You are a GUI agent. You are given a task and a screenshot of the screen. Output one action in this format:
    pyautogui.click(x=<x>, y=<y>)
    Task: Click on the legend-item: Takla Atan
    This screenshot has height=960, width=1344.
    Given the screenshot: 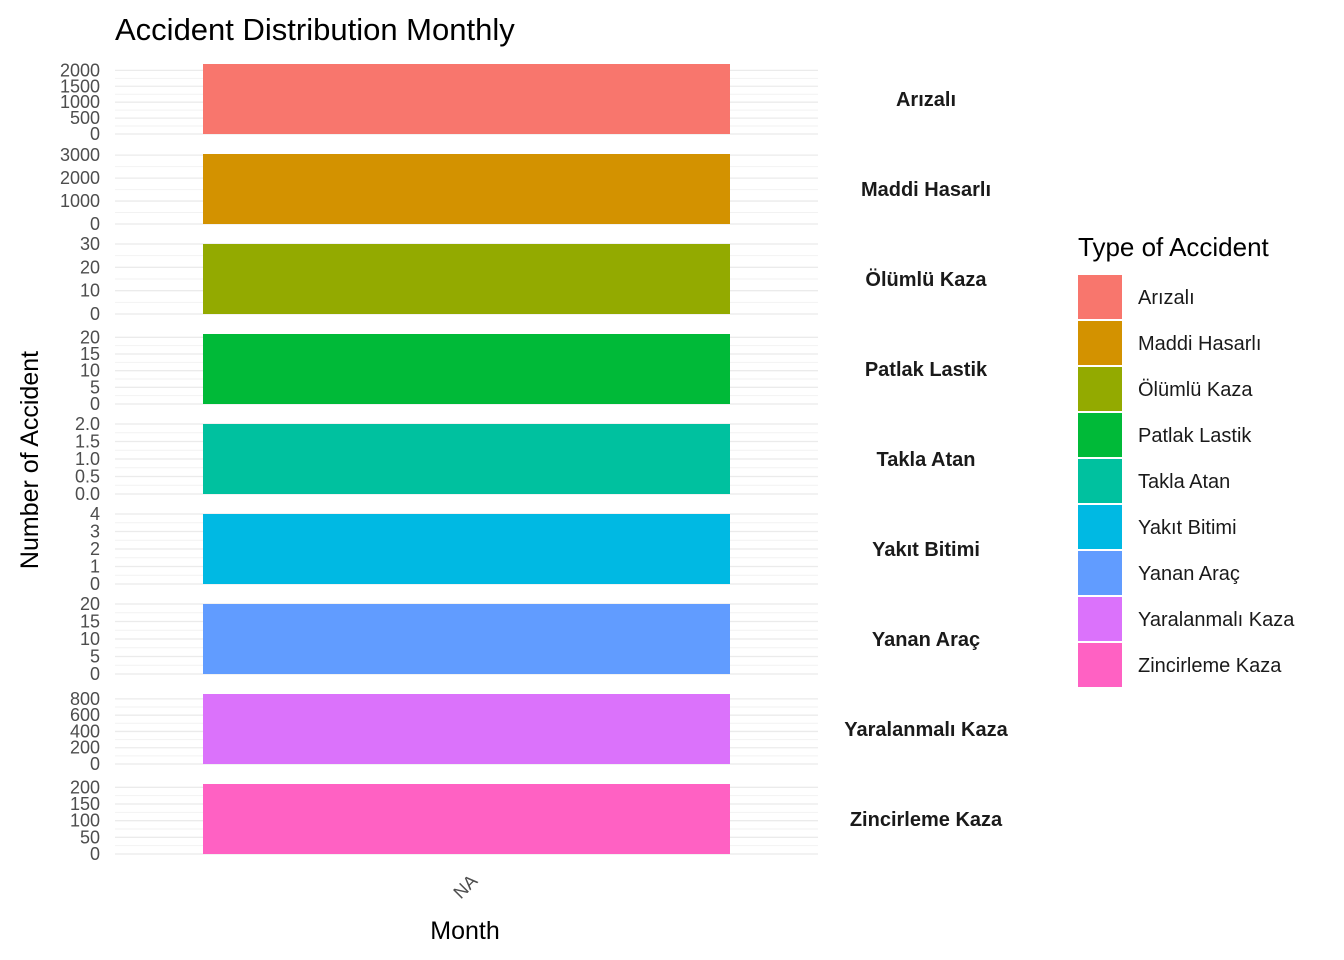 What is the action you would take?
    pyautogui.click(x=1154, y=481)
    